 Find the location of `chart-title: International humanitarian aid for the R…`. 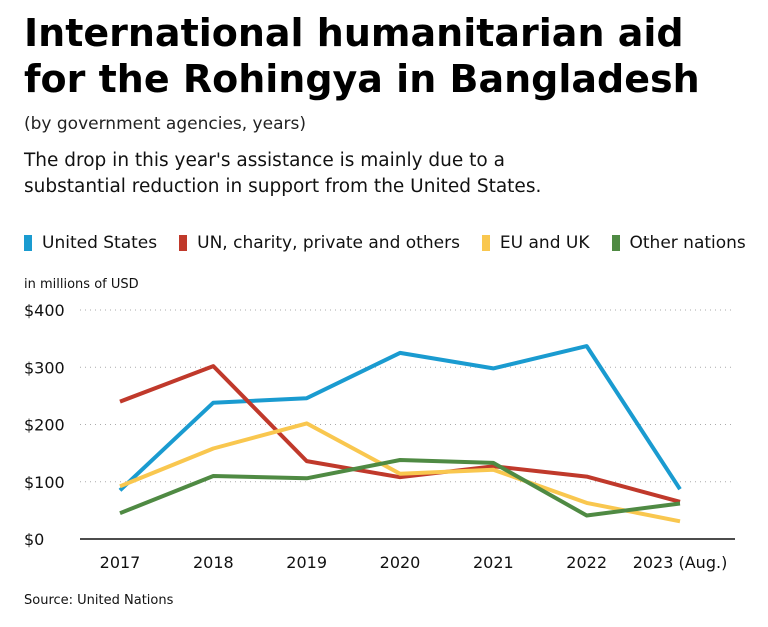

chart-title: International humanitarian aid for the R… is located at coordinates (389, 56).